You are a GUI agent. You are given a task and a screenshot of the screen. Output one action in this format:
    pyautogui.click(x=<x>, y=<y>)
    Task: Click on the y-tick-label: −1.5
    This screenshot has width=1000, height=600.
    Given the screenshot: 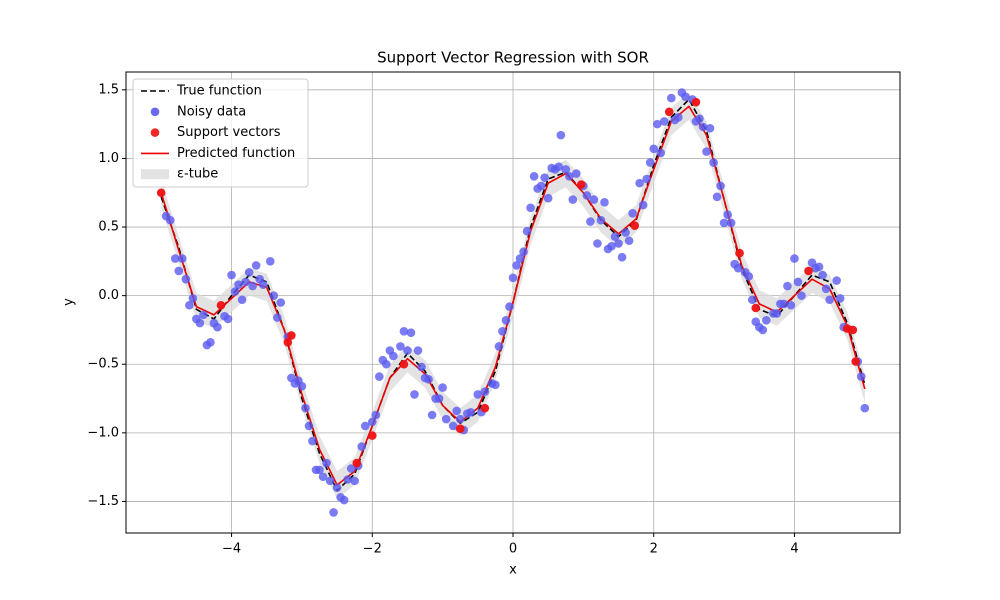 What is the action you would take?
    pyautogui.click(x=103, y=501)
    